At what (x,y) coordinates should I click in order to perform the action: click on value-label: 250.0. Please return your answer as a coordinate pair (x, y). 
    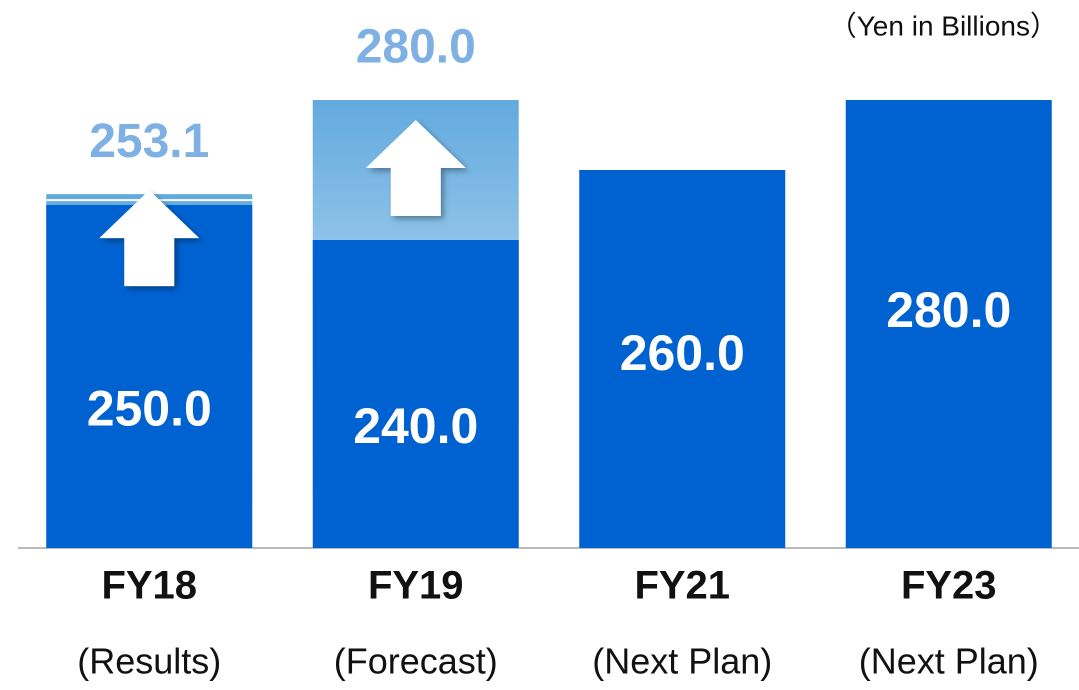
    Looking at the image, I should click on (149, 409).